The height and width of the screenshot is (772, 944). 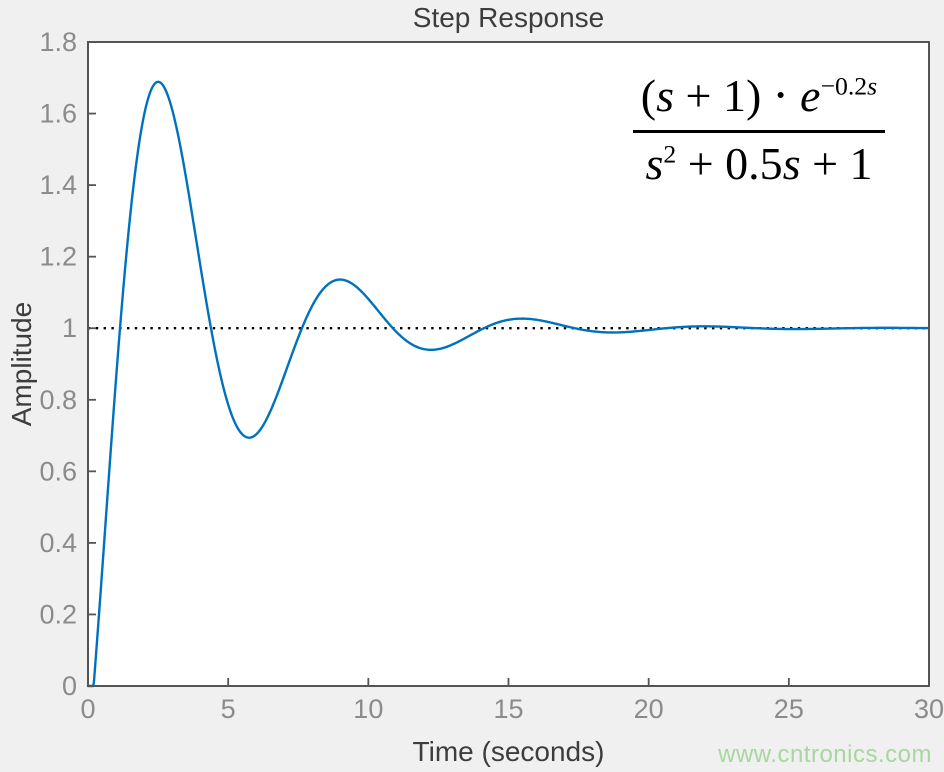 I want to click on y-tick-label: 1.8, so click(x=58, y=42).